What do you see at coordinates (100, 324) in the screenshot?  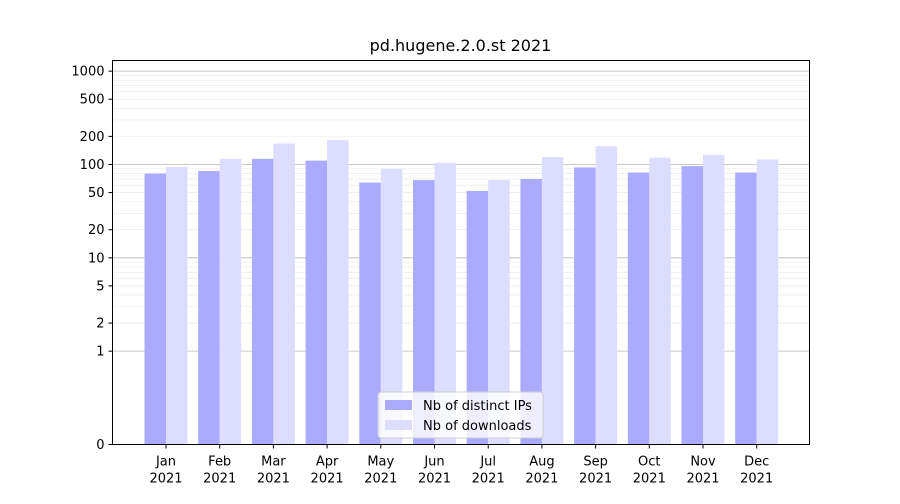 I see `y-tick-label: 2` at bounding box center [100, 324].